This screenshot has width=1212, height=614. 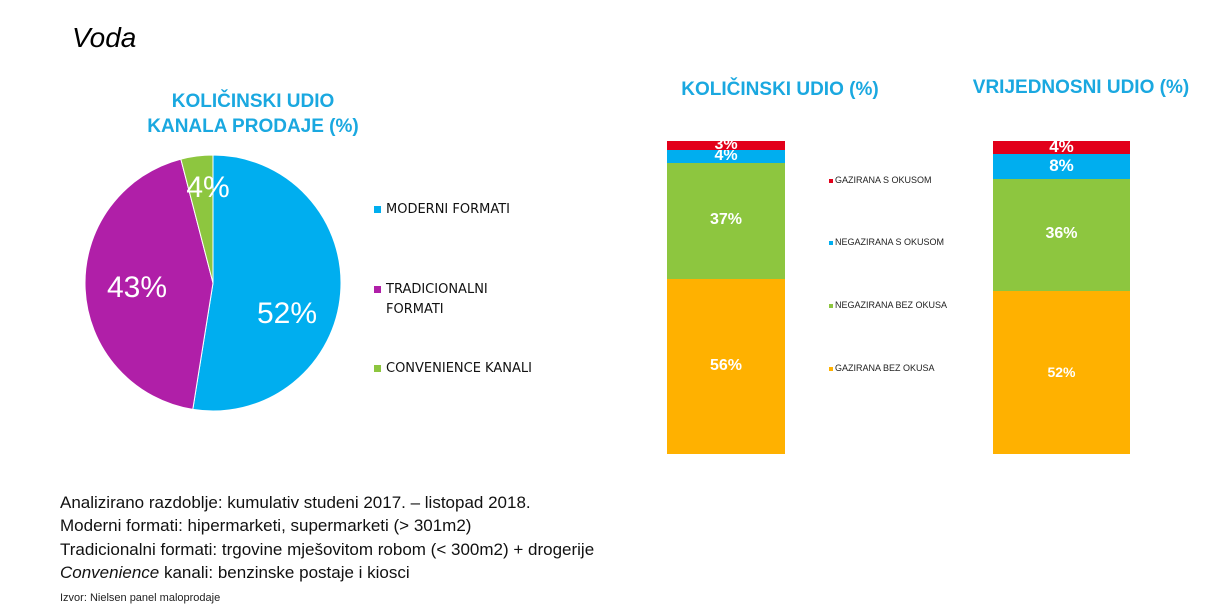 I want to click on pie-legend-label-1: MODERNI FORMATI, so click(x=448, y=210).